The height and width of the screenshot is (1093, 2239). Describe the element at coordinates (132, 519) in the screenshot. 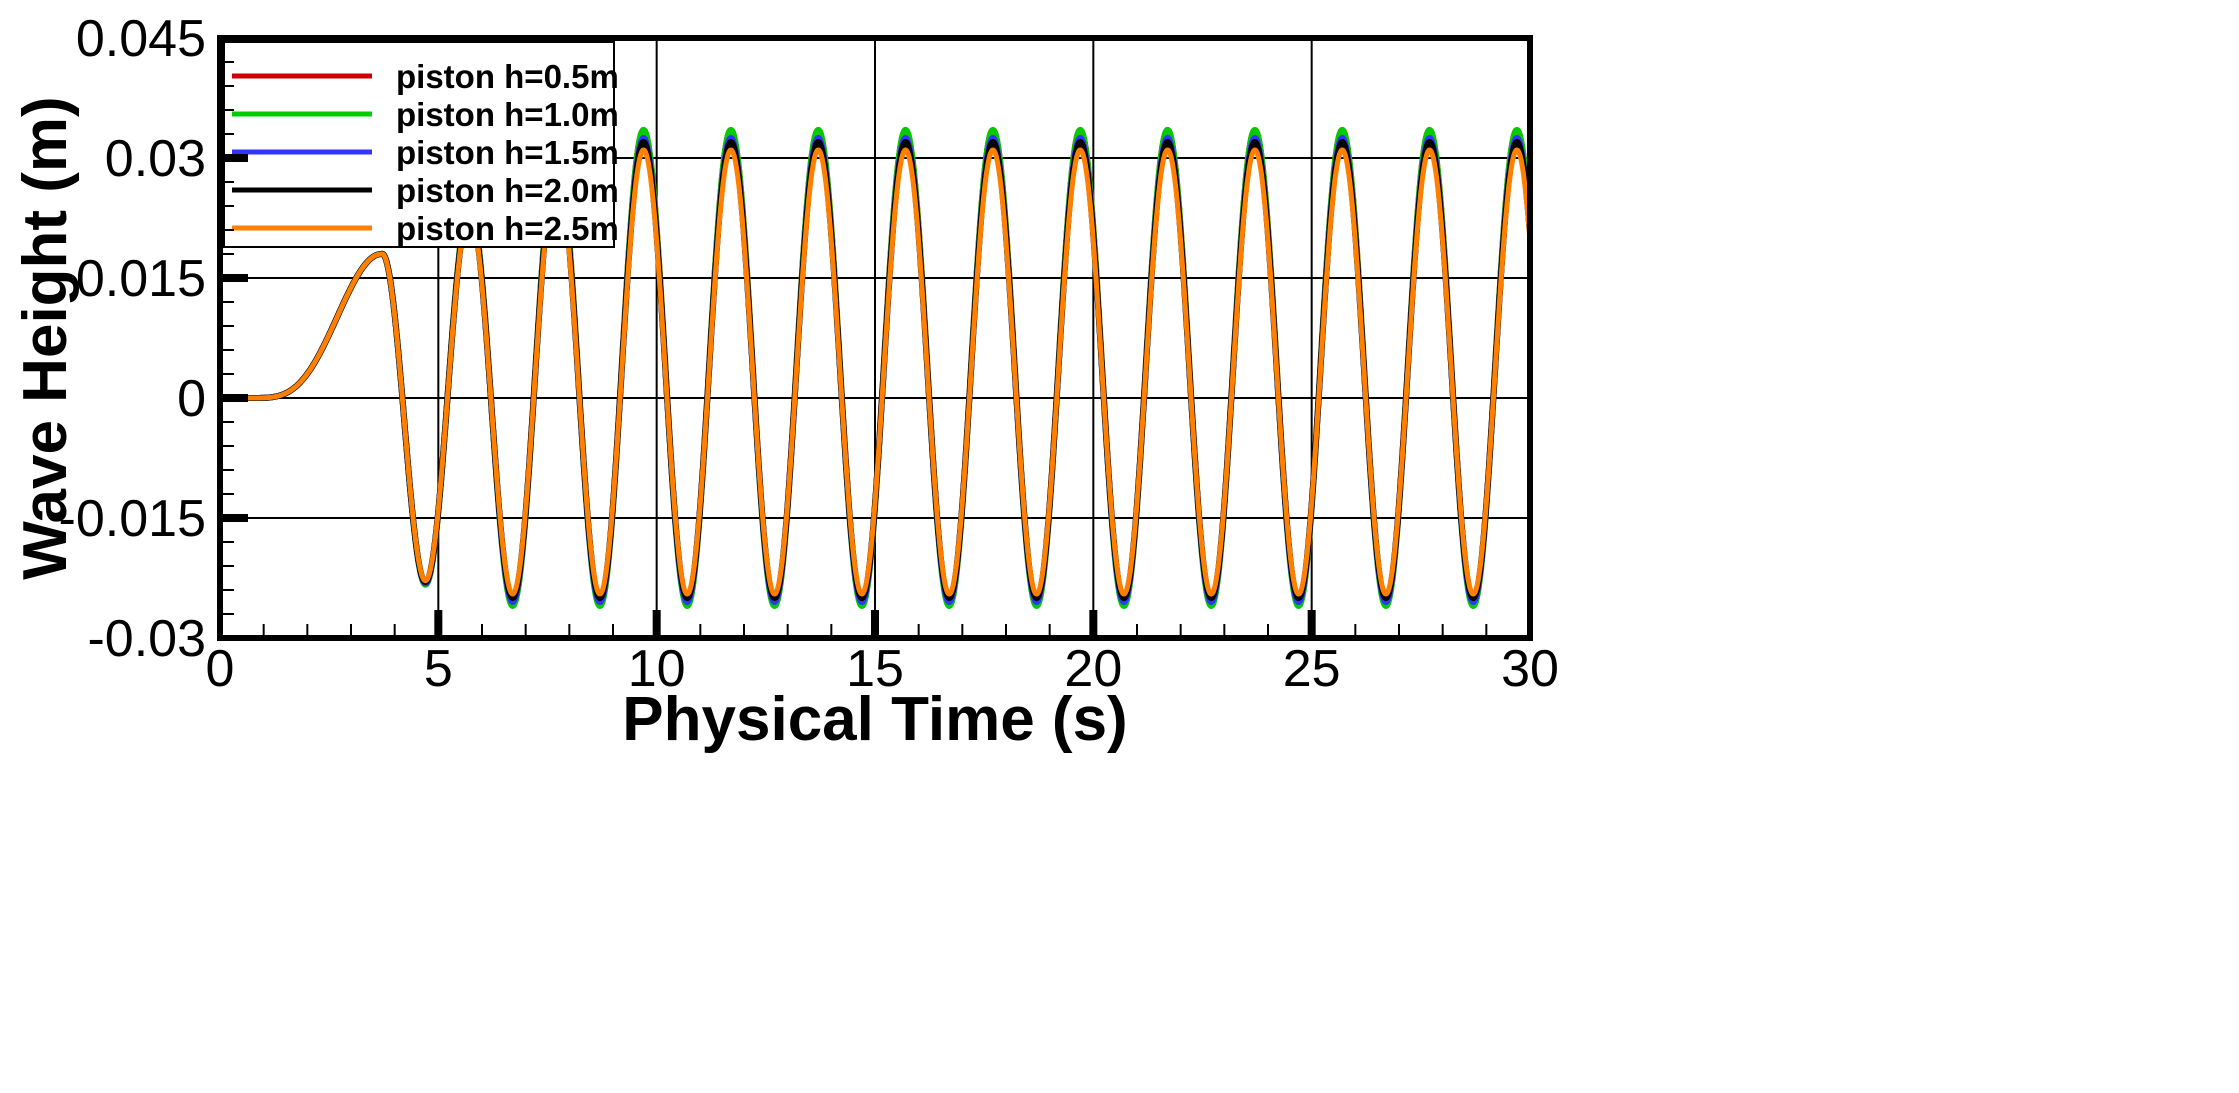

I see `y-tick-label: -0.015` at that location.